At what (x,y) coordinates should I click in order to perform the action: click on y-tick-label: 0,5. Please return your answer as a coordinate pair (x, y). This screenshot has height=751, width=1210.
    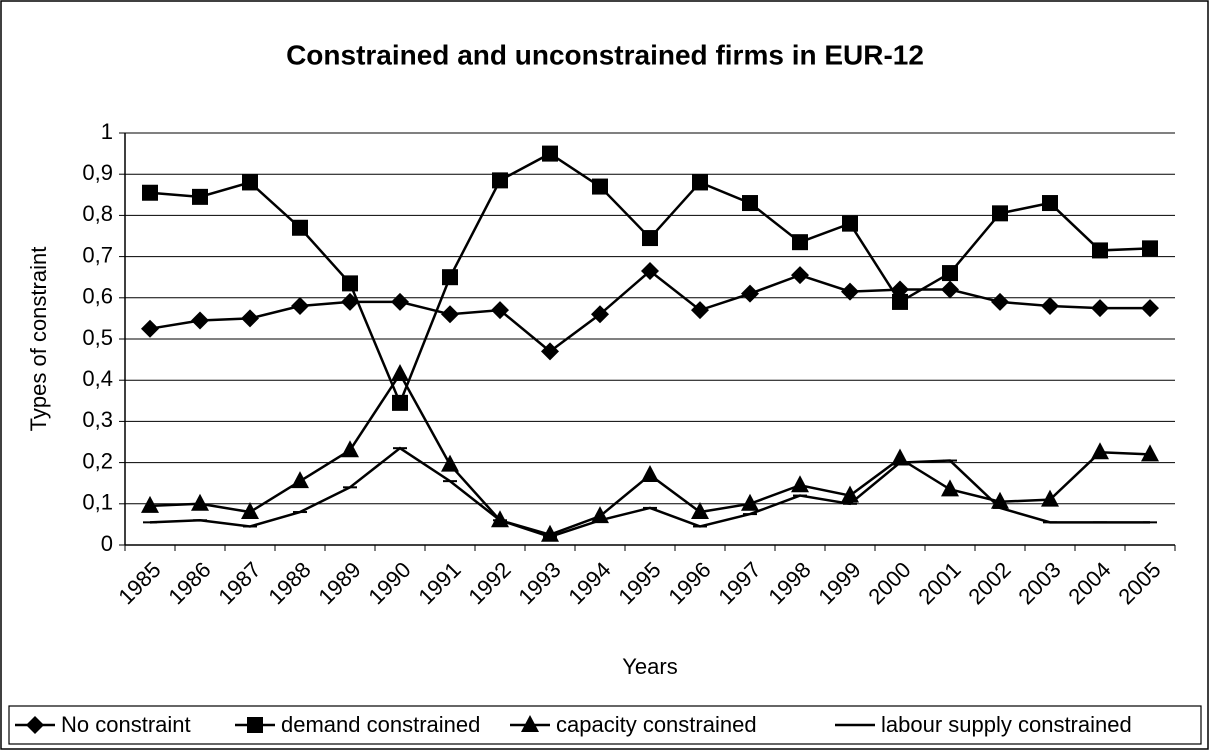
    Looking at the image, I should click on (97, 337).